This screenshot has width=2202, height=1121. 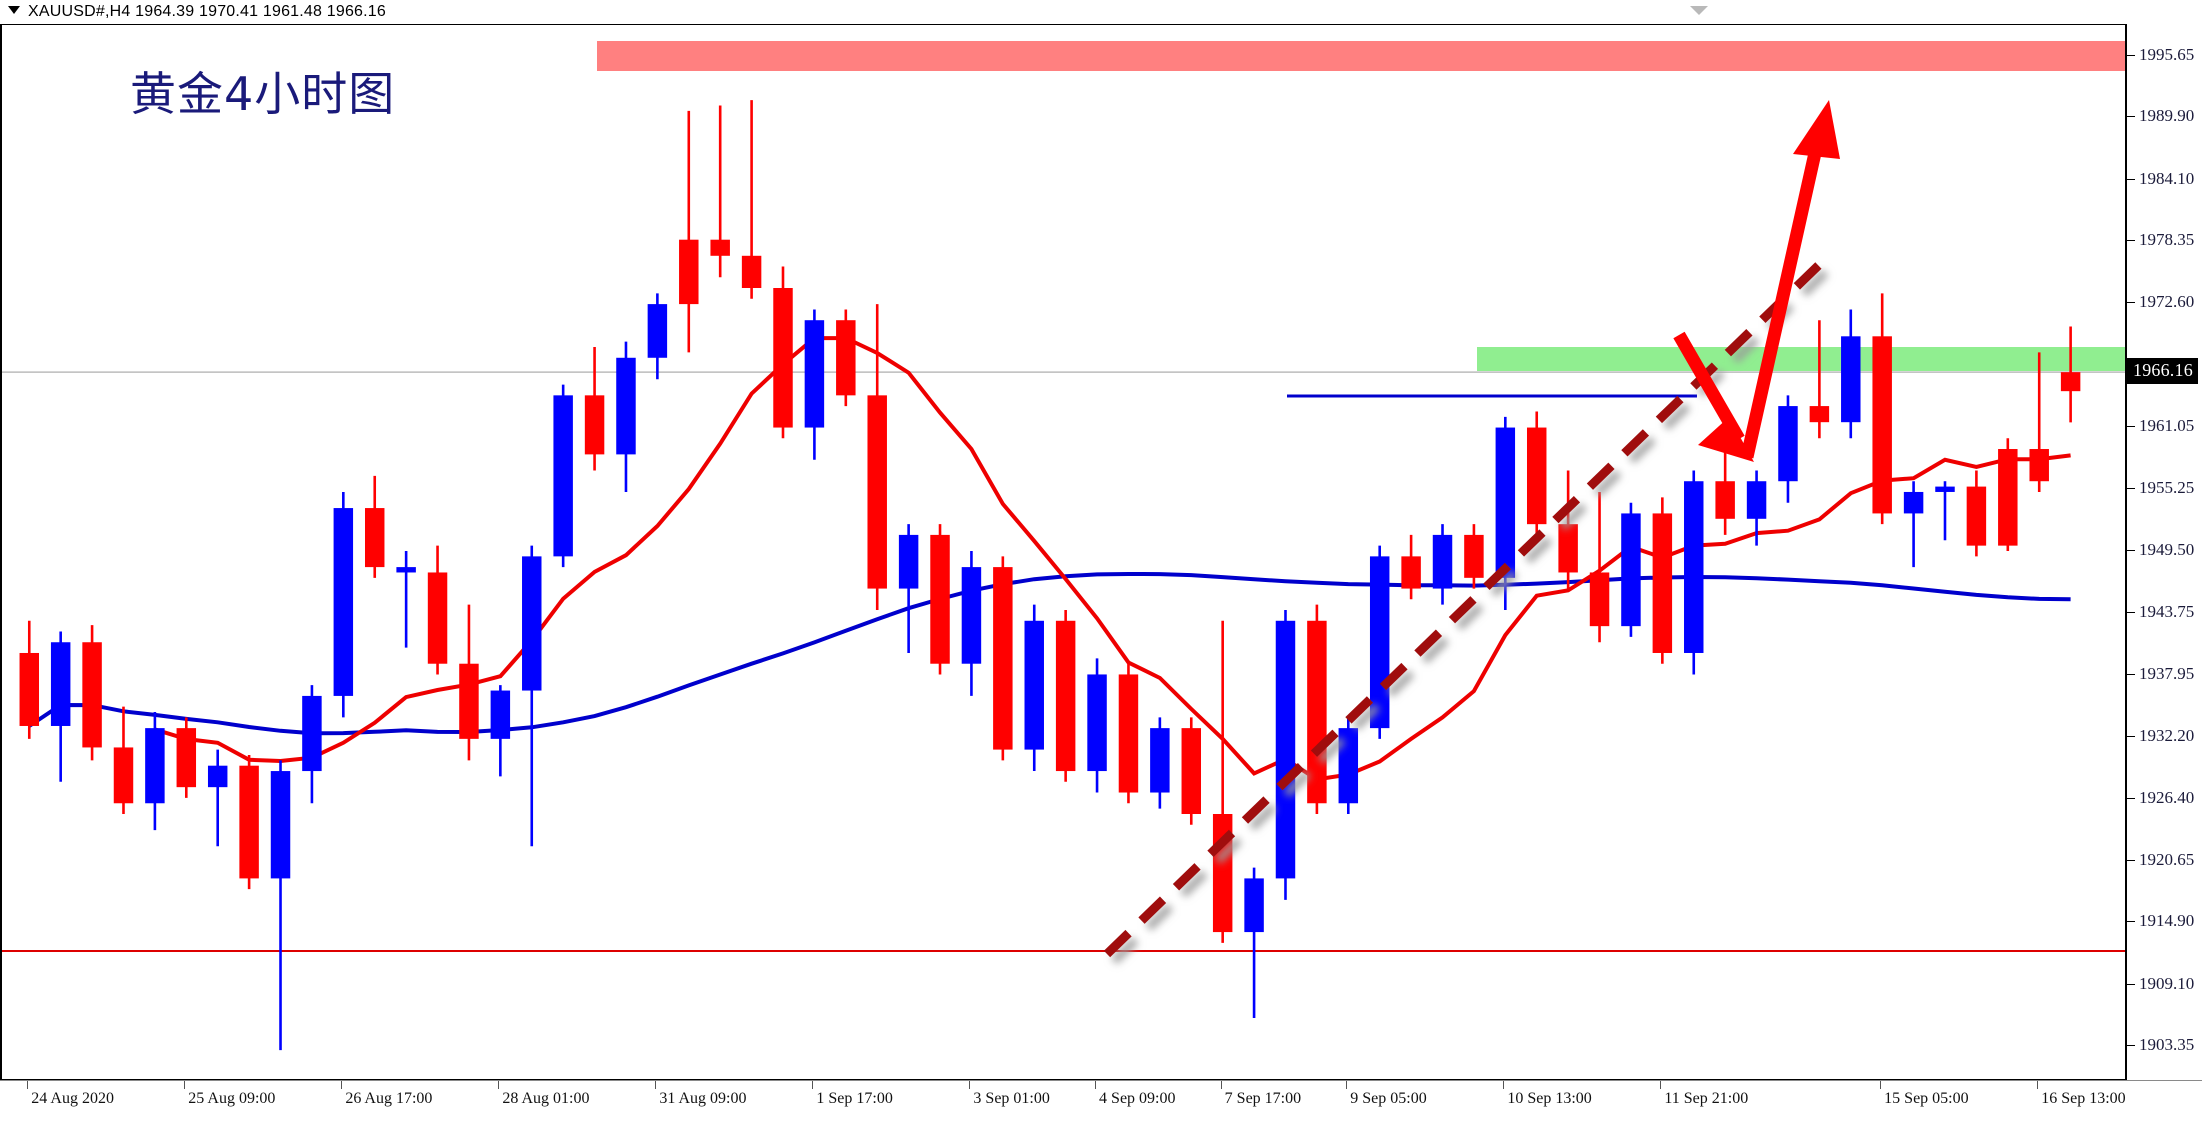 I want to click on time-tick-label: 25 Aug 09:00, so click(x=232, y=1098).